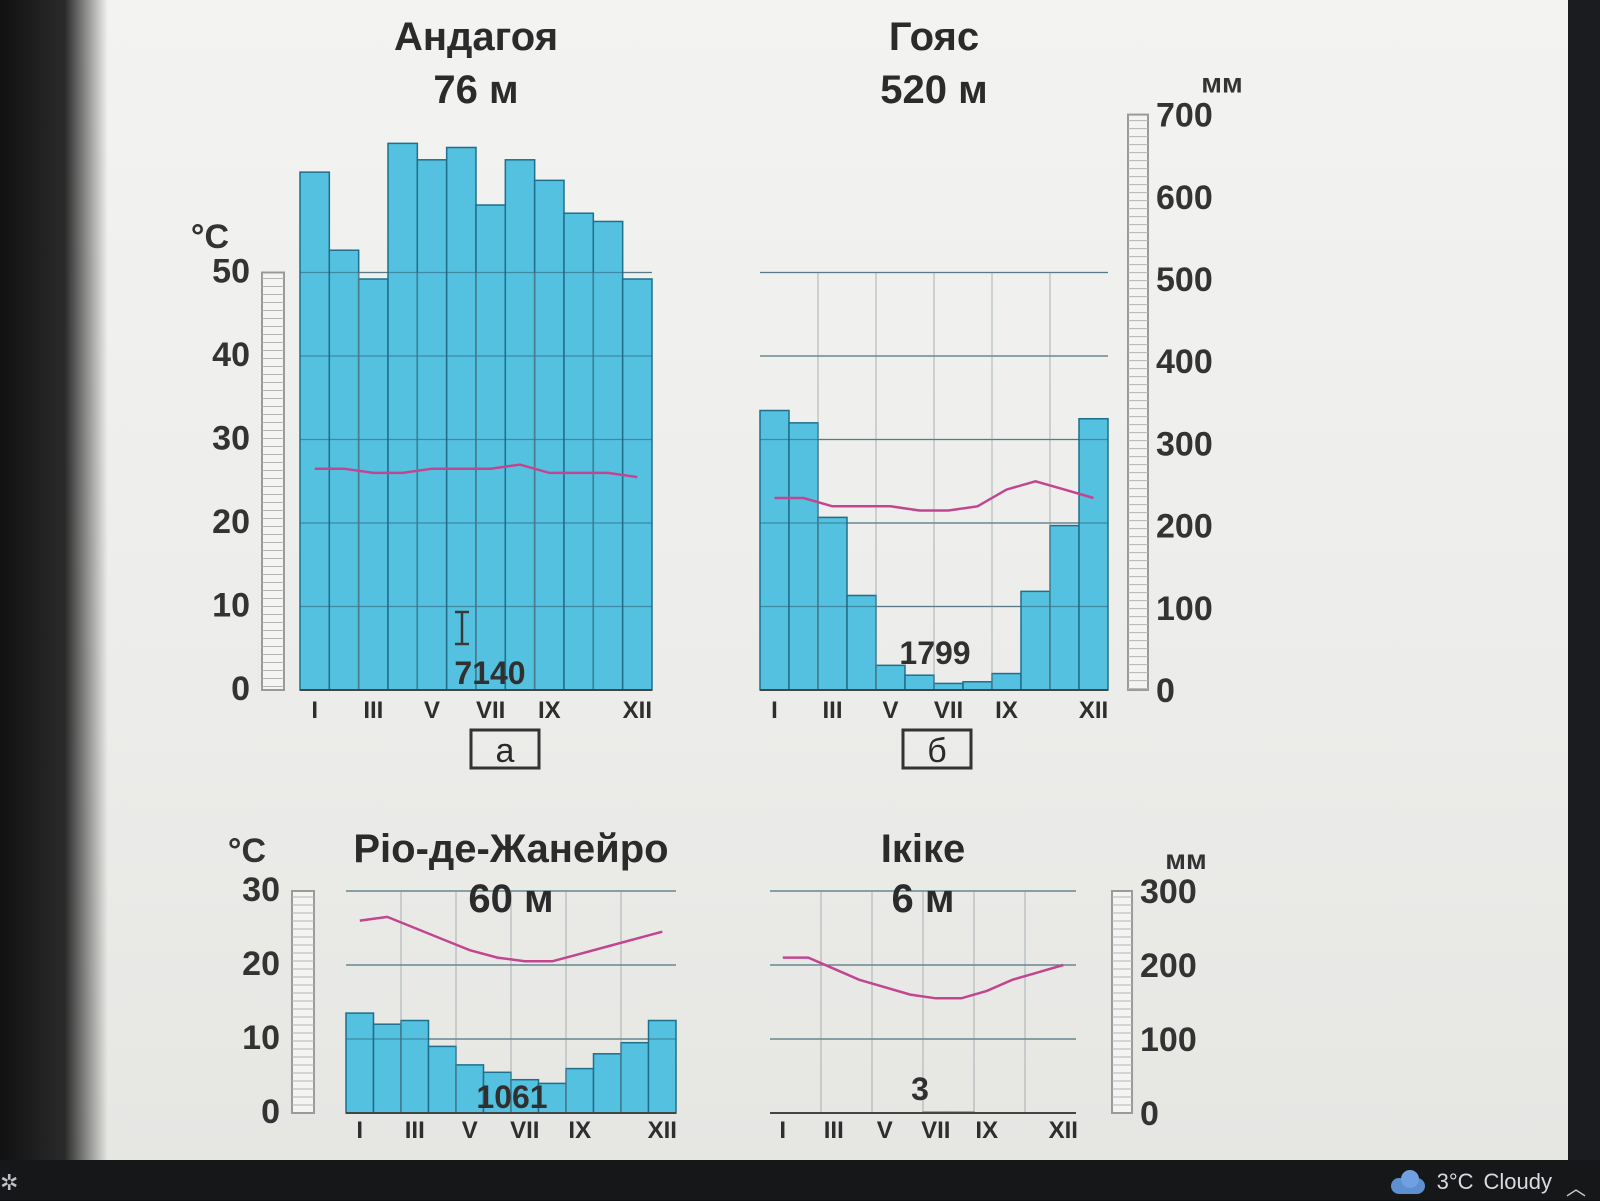 Image resolution: width=1600 pixels, height=1201 pixels. Describe the element at coordinates (511, 1002) in the screenshot. I see `chart-panel-c` at that location.